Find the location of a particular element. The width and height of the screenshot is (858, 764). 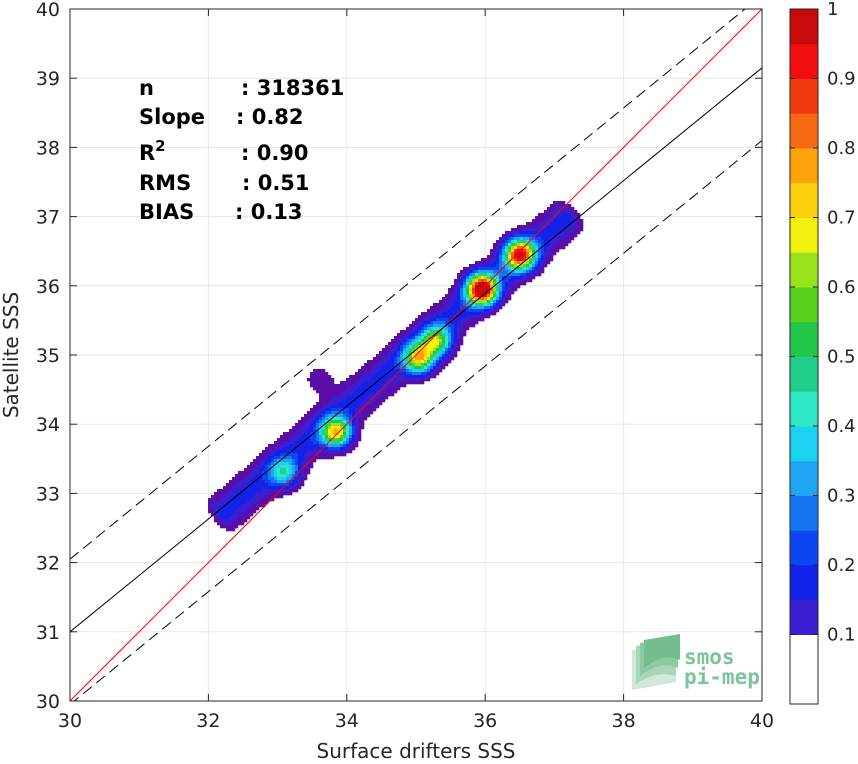

stat-label-0: n is located at coordinates (146, 88).